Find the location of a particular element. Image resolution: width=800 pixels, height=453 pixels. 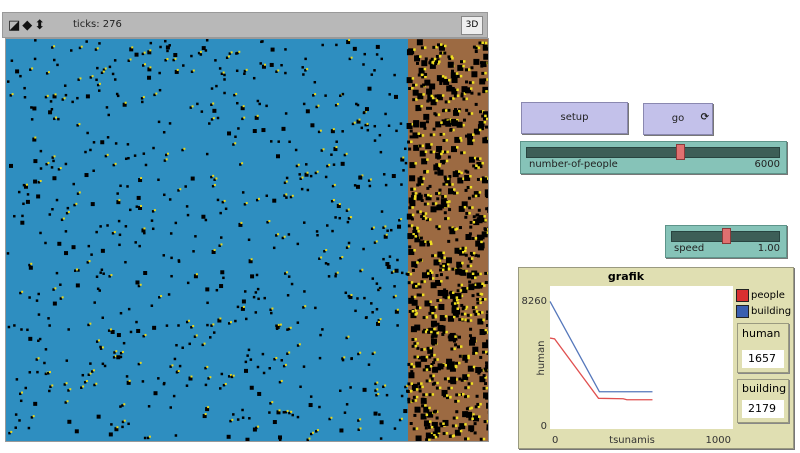

speed-slider: speed 1.00 is located at coordinates (726, 241).